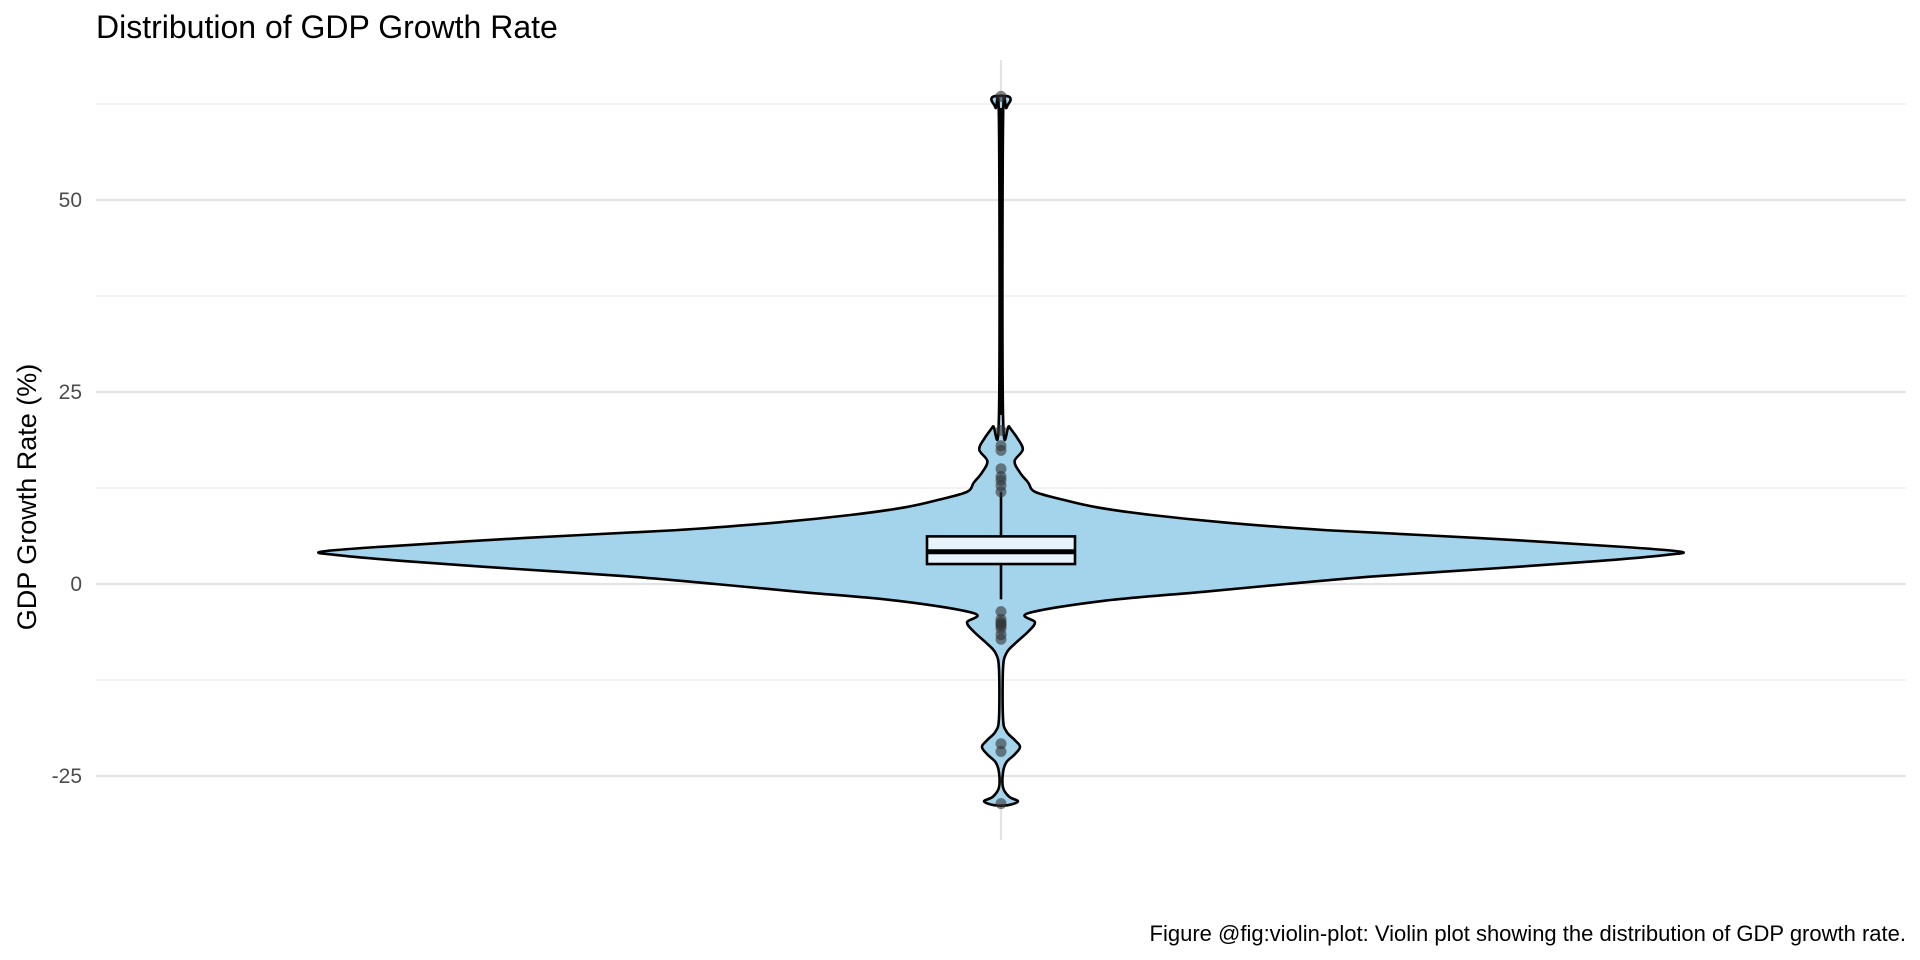 This screenshot has height=960, width=1920. I want to click on boxplot-group, so click(1001, 353).